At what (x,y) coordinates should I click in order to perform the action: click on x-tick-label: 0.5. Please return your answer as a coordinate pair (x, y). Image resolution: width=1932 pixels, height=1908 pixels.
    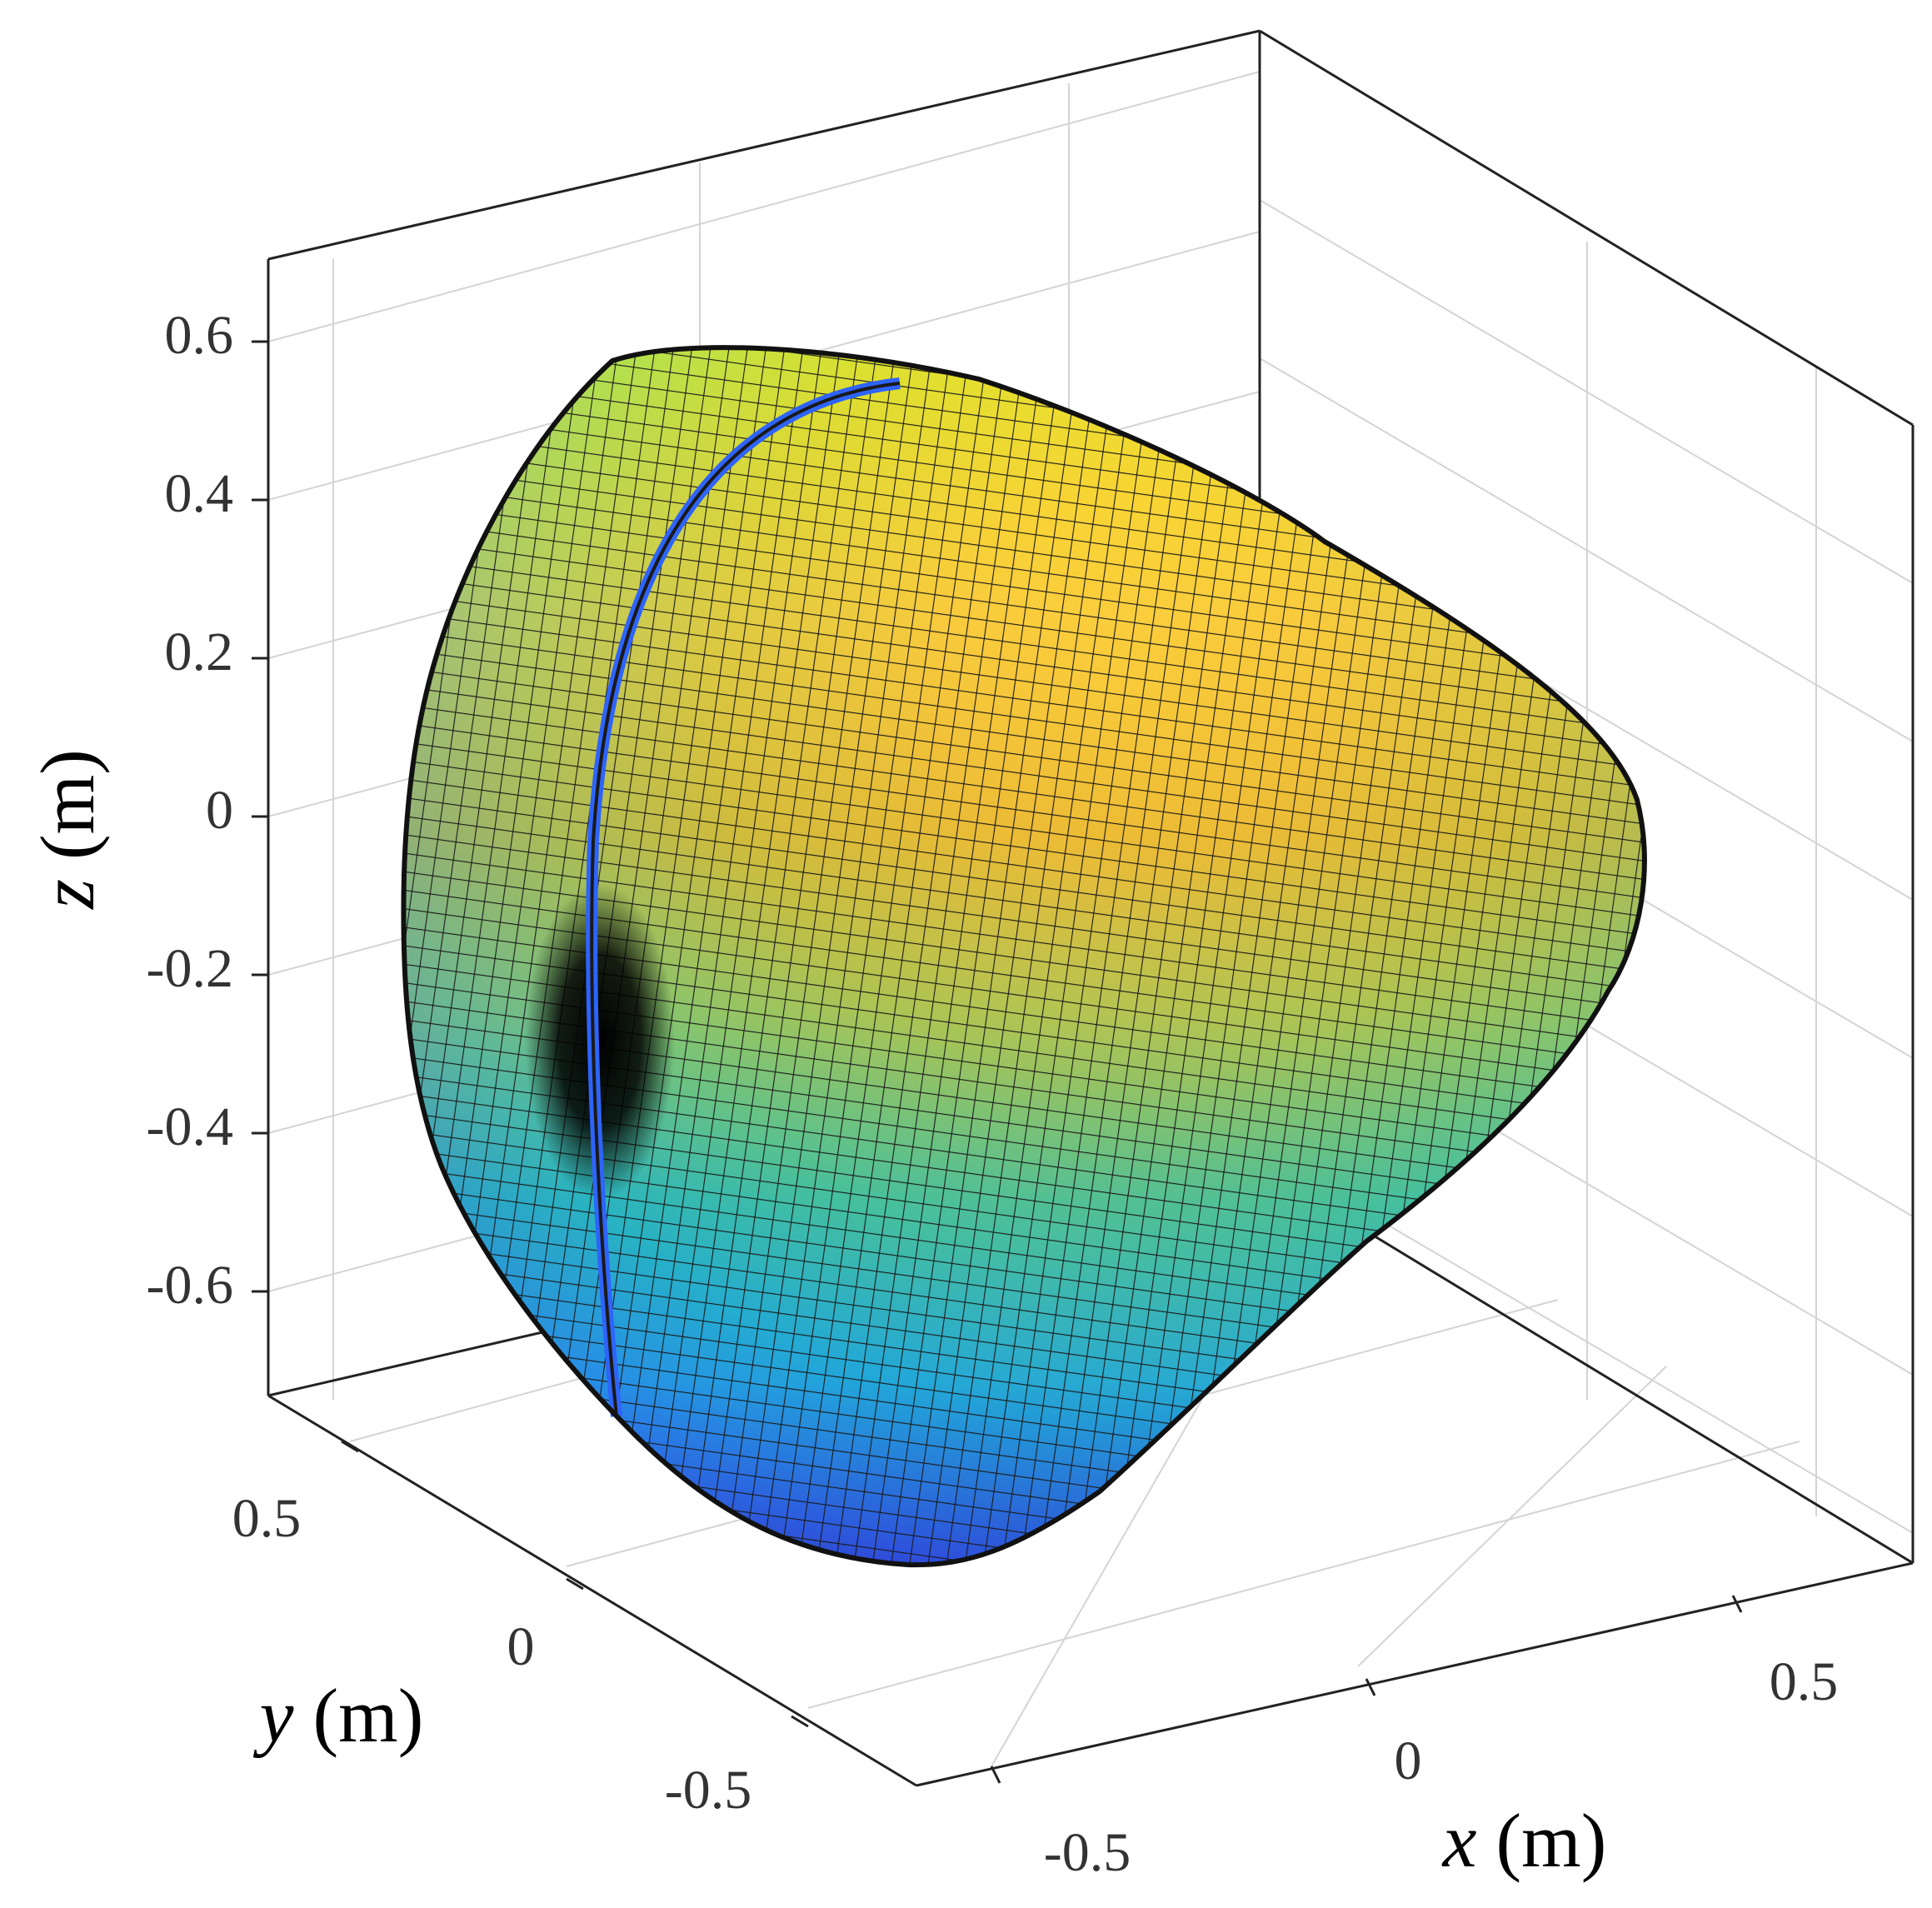
    Looking at the image, I should click on (1804, 1681).